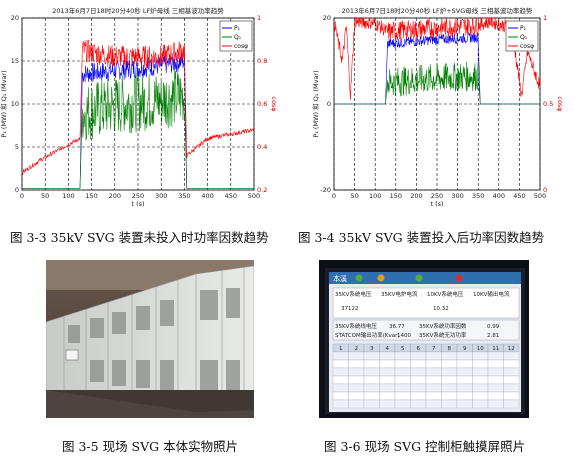 The height and width of the screenshot is (458, 575). I want to click on screen-row2-label2: 35KV系统功率因数, so click(443, 326).